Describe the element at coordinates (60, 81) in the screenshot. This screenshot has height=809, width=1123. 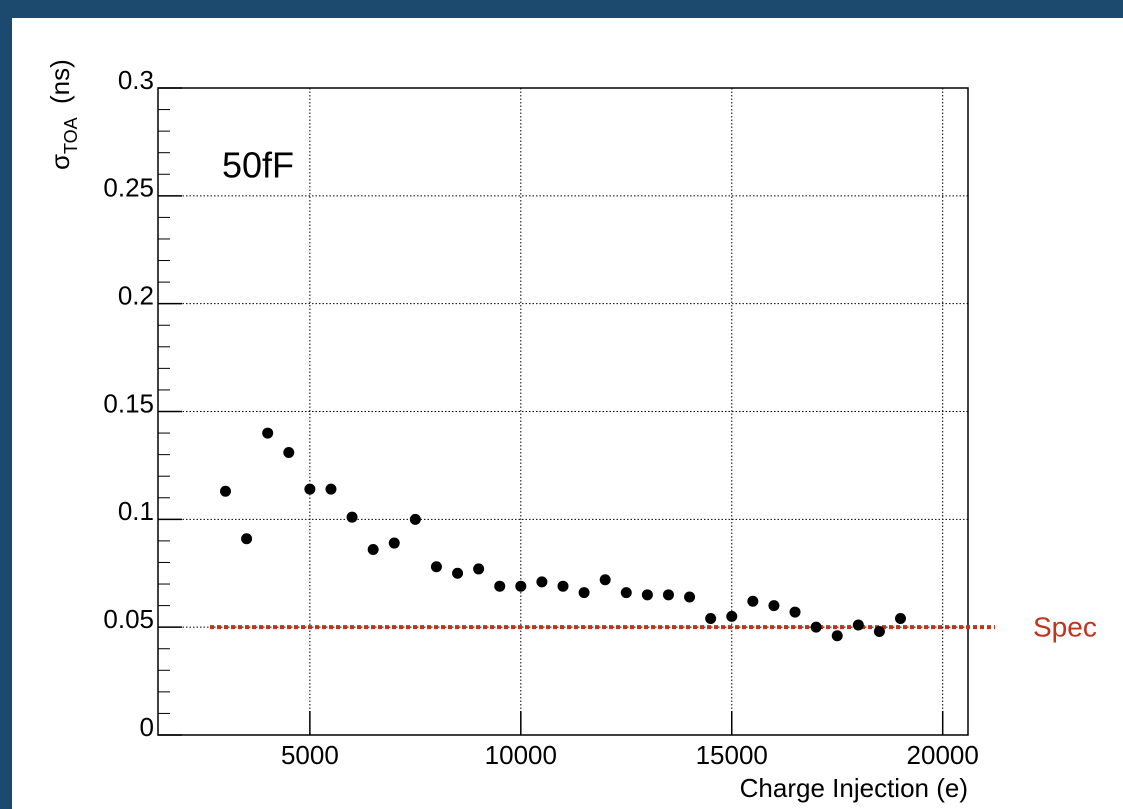
I see `y-label-unit: (ns)` at that location.